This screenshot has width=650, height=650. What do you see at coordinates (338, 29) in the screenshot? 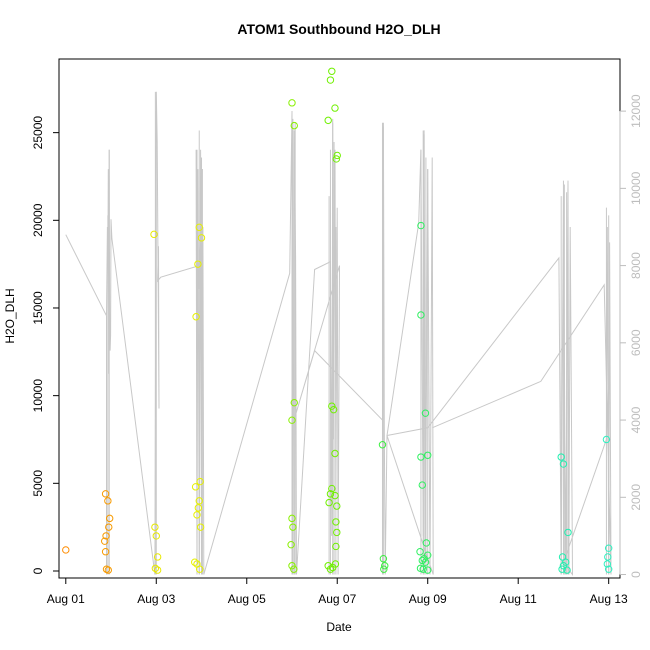
I see `chart-title: ATOM1 Southbound H2O_DLH` at bounding box center [338, 29].